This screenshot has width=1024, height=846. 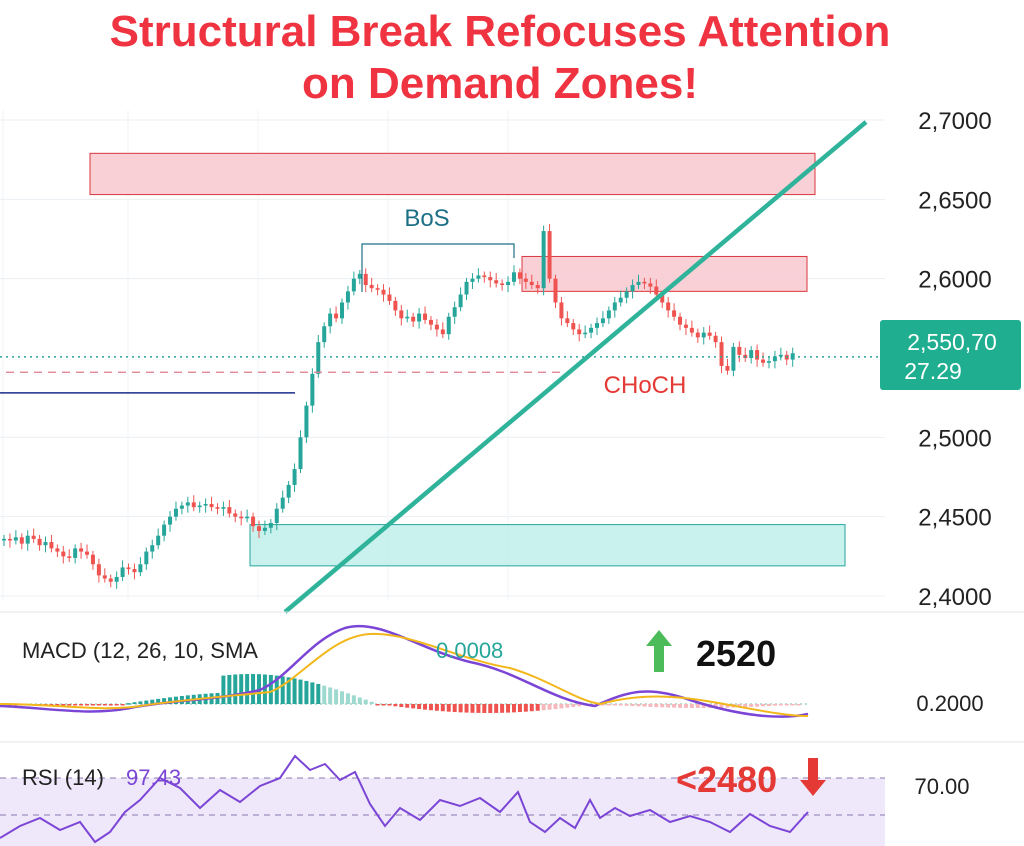 I want to click on price-tick-label: 2,7000, so click(x=954, y=121).